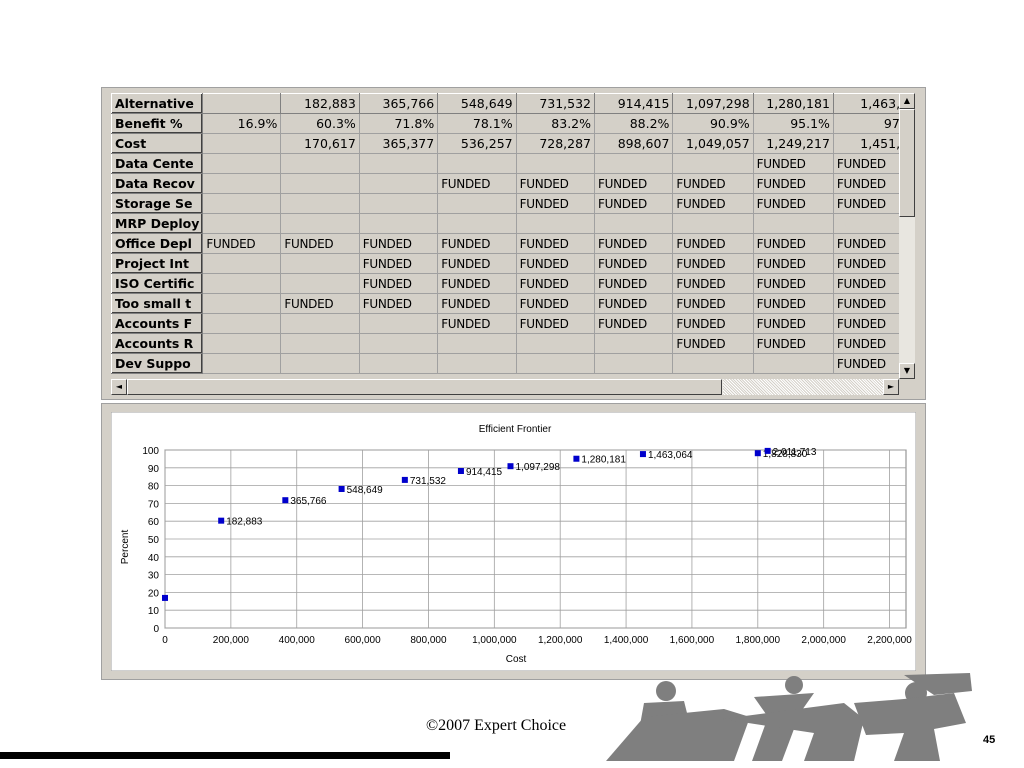 The width and height of the screenshot is (1024, 768). What do you see at coordinates (555, 143) in the screenshot?
I see `value-cell: 728,287` at bounding box center [555, 143].